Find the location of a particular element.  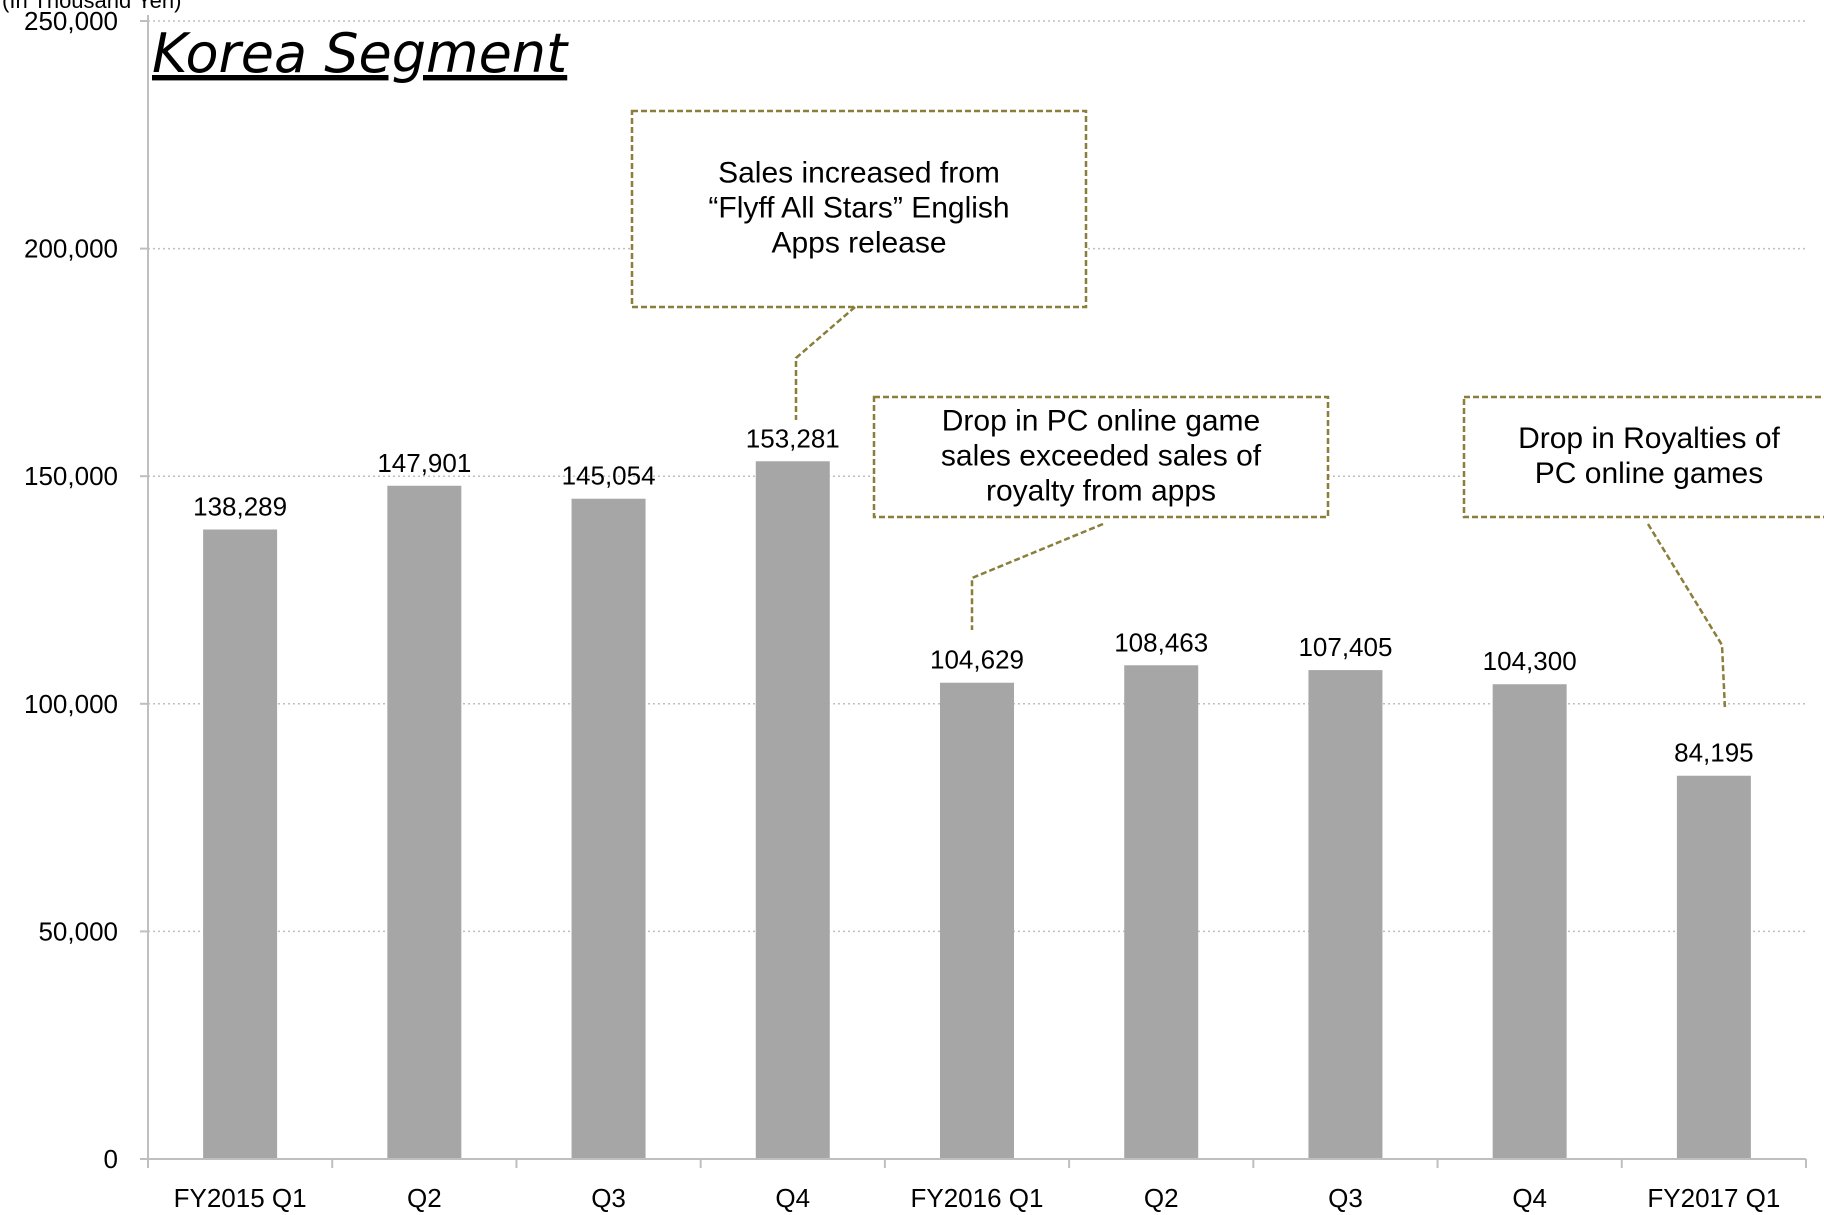

data-label: 84,195 is located at coordinates (1714, 753).